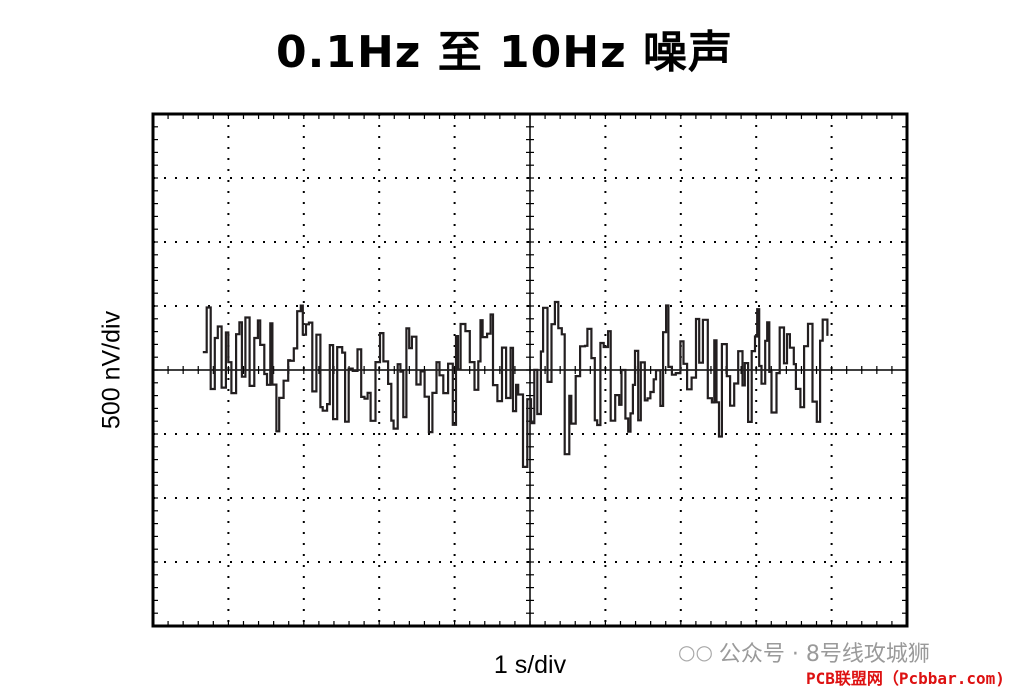 The width and height of the screenshot is (1009, 691). I want to click on x-axis-label: 1 s/div, so click(530, 665).